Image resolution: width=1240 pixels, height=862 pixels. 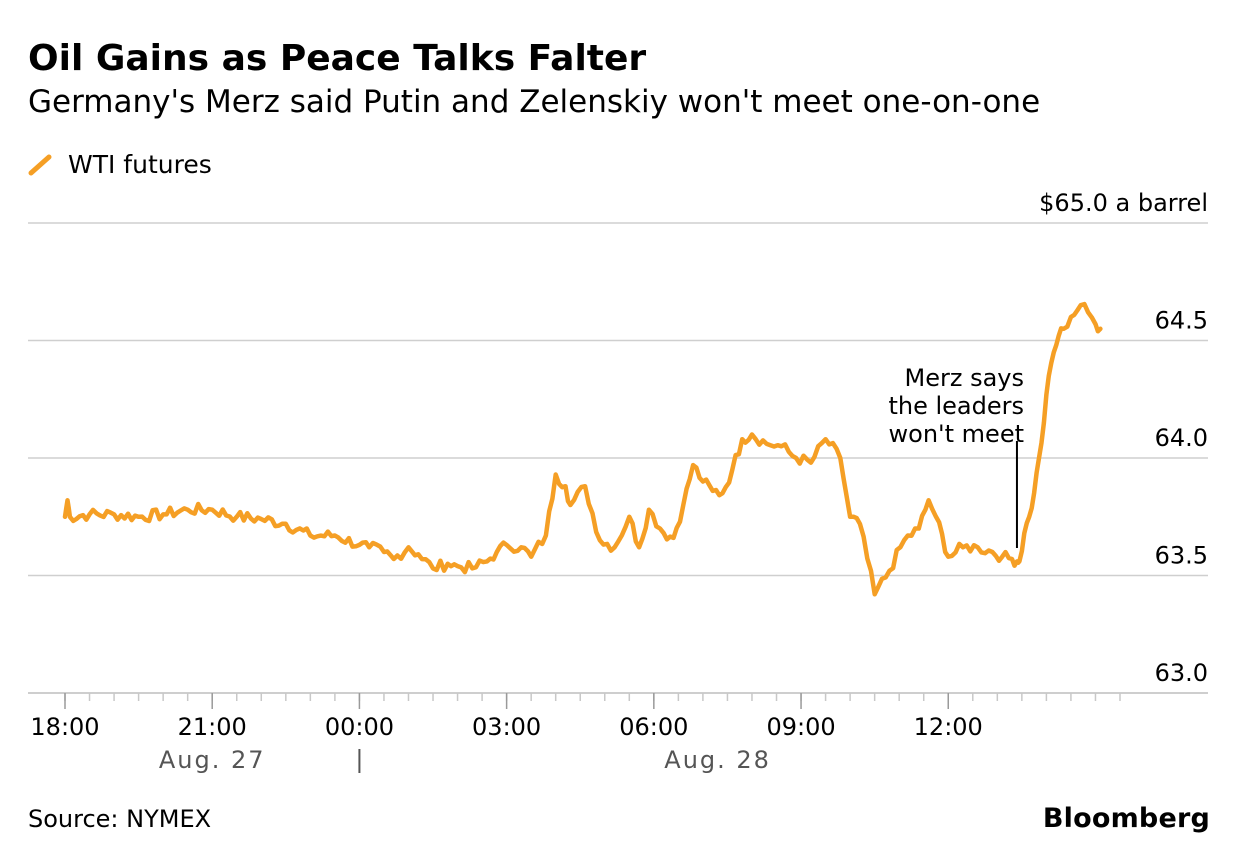 What do you see at coordinates (212, 760) in the screenshot?
I see `x-date-label: Aug. 27` at bounding box center [212, 760].